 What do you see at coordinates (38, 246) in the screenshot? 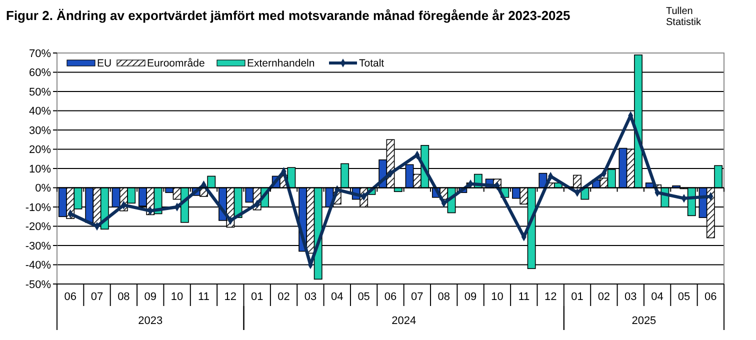
I see `y-tick-label: -30%` at bounding box center [38, 246].